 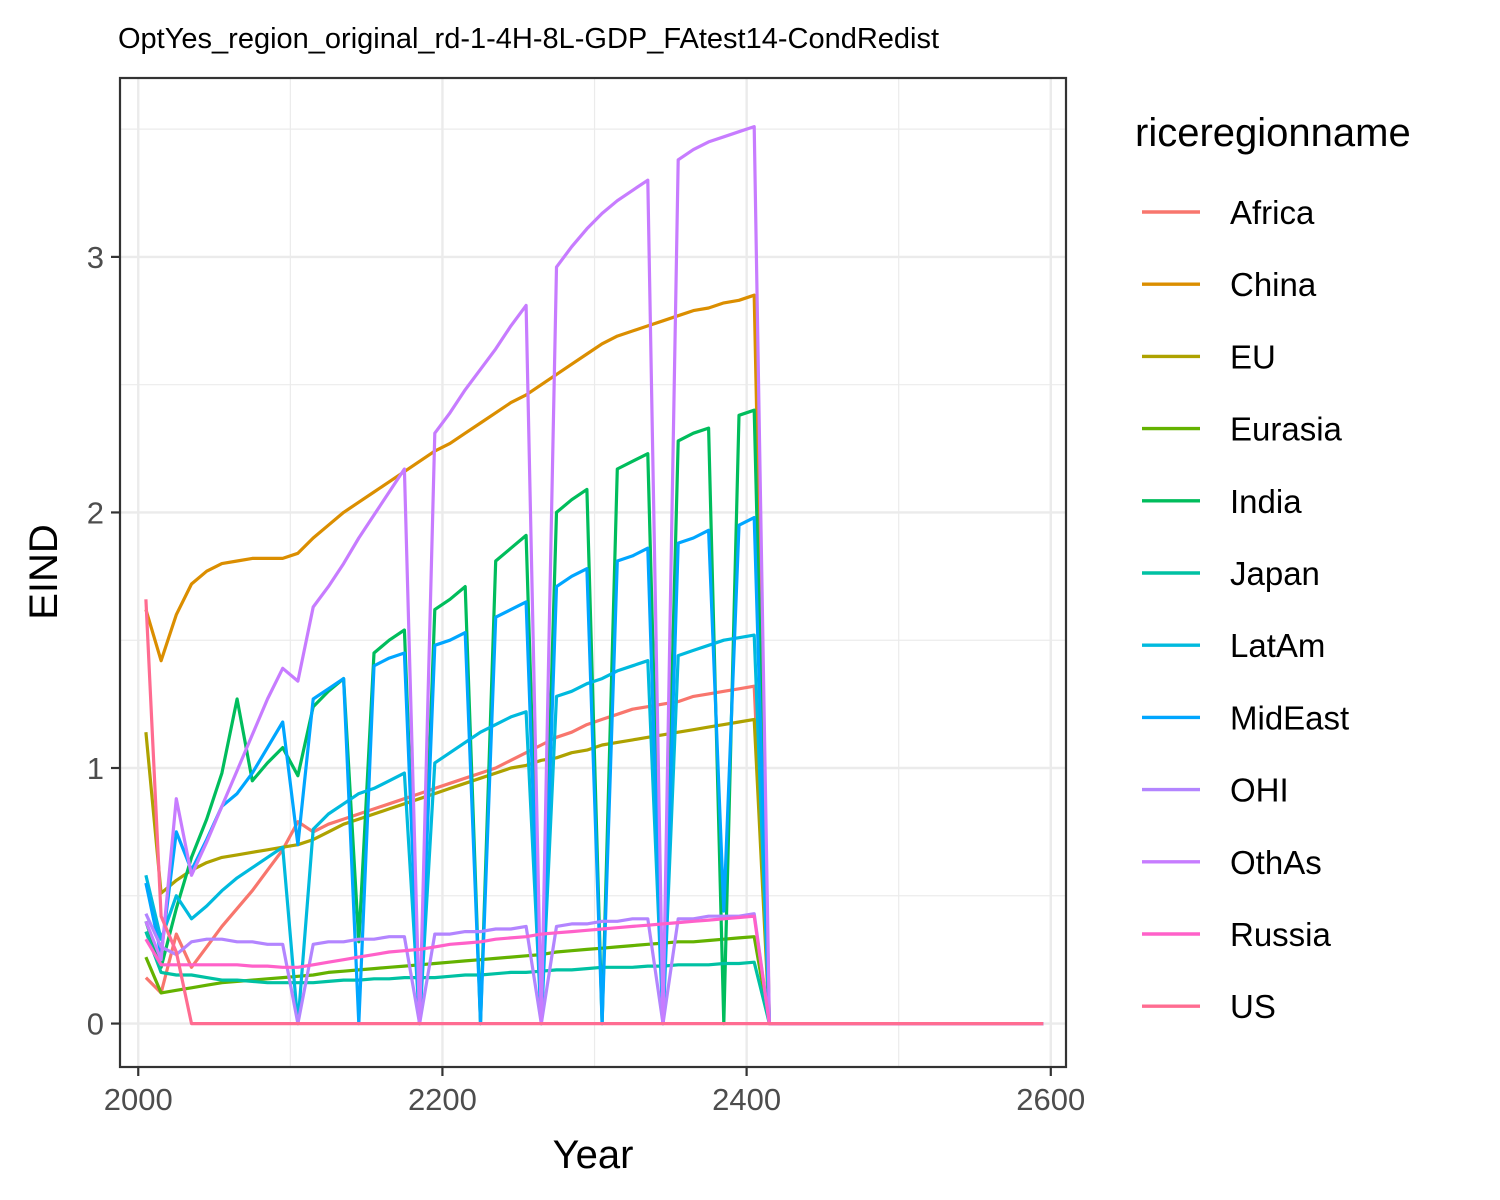 I want to click on y-axis: 0 1 2 3, so click(x=103, y=641).